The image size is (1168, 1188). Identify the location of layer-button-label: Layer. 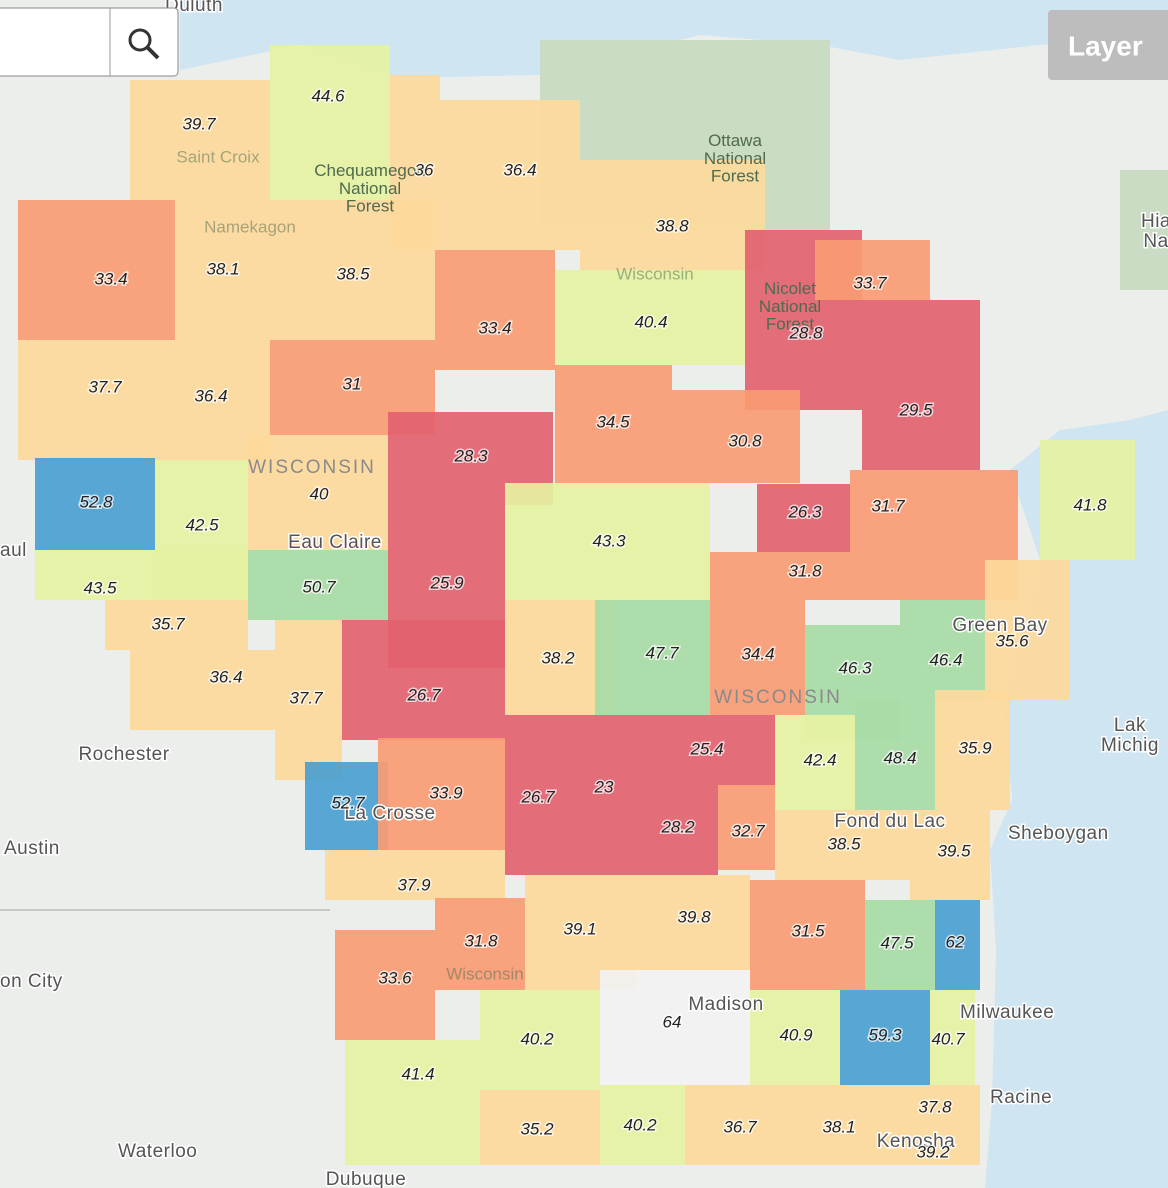
(1105, 45).